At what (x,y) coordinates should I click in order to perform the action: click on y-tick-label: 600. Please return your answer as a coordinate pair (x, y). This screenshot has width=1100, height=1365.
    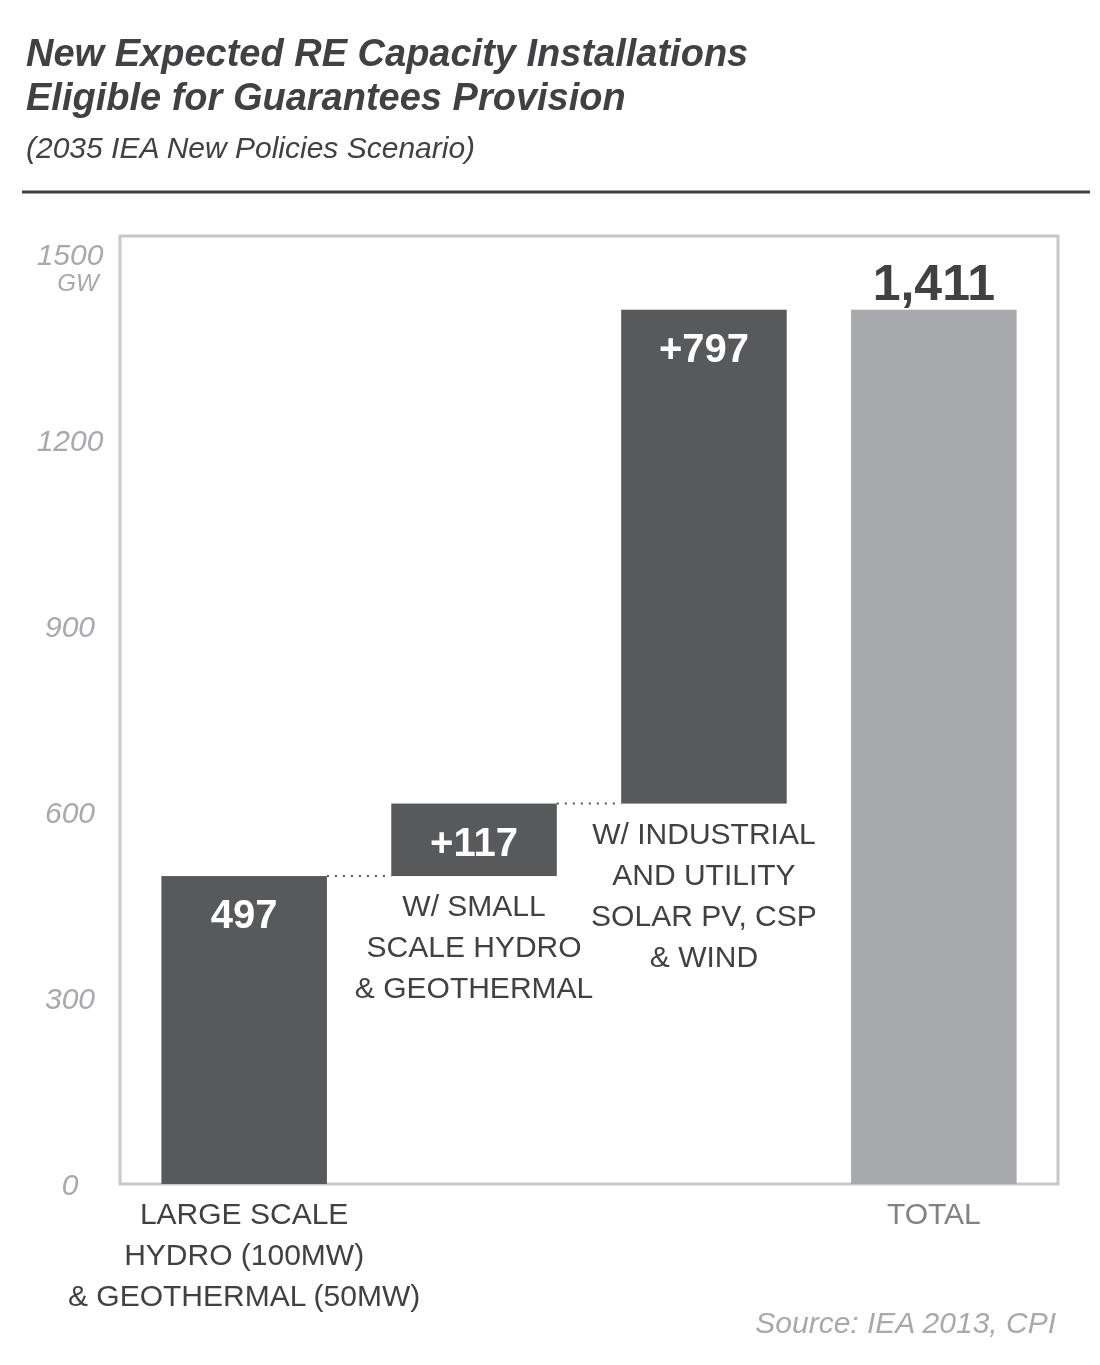
    Looking at the image, I should click on (70, 812).